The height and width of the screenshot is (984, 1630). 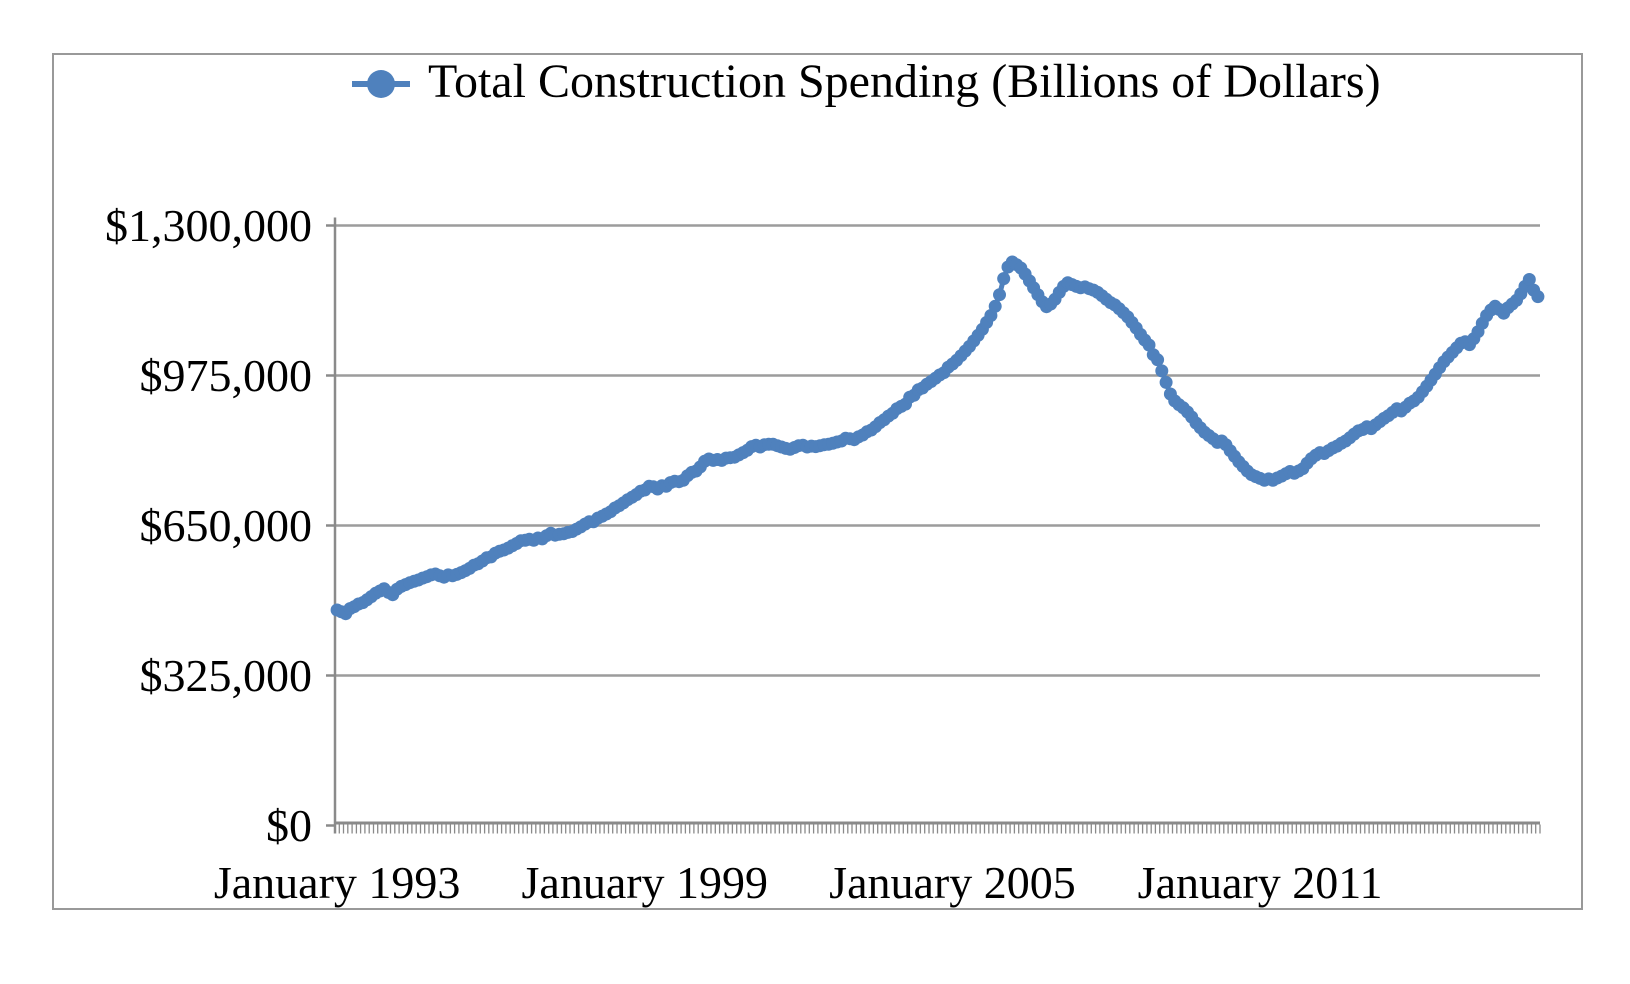 I want to click on y-axis-label: $325,000, so click(x=226, y=675).